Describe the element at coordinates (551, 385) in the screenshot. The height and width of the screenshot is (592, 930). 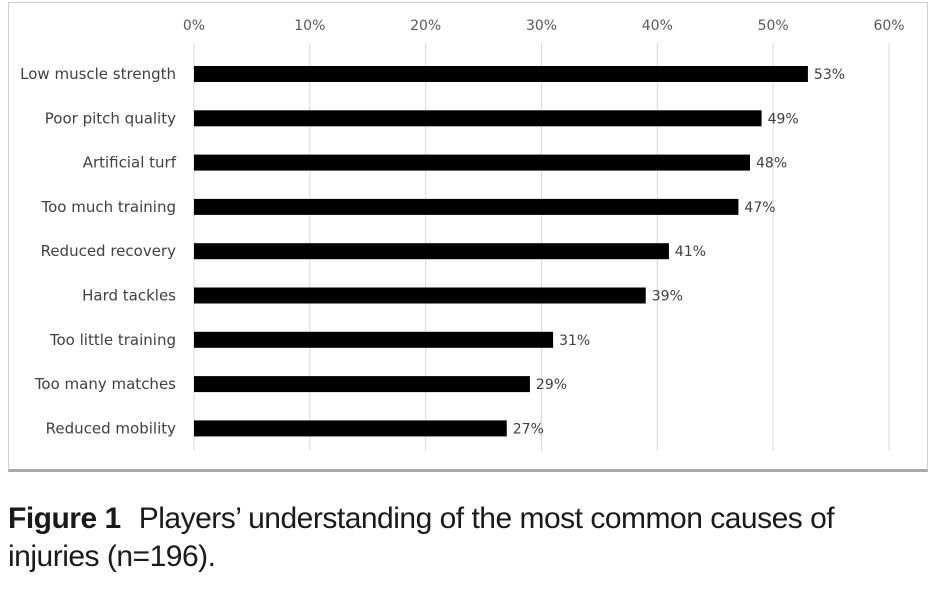
I see `data-label: 29%` at that location.